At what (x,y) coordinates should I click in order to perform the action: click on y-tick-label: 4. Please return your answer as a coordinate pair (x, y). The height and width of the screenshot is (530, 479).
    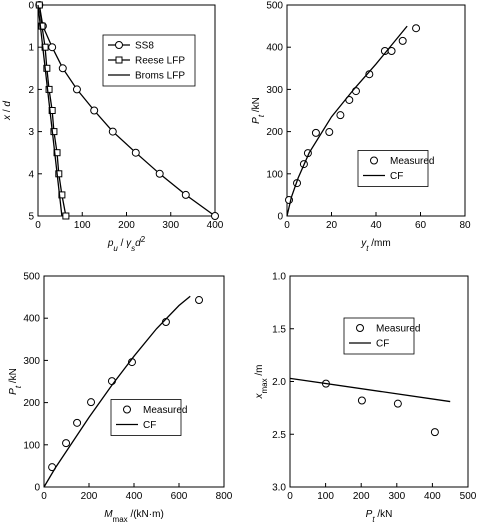
    Looking at the image, I should click on (31, 174).